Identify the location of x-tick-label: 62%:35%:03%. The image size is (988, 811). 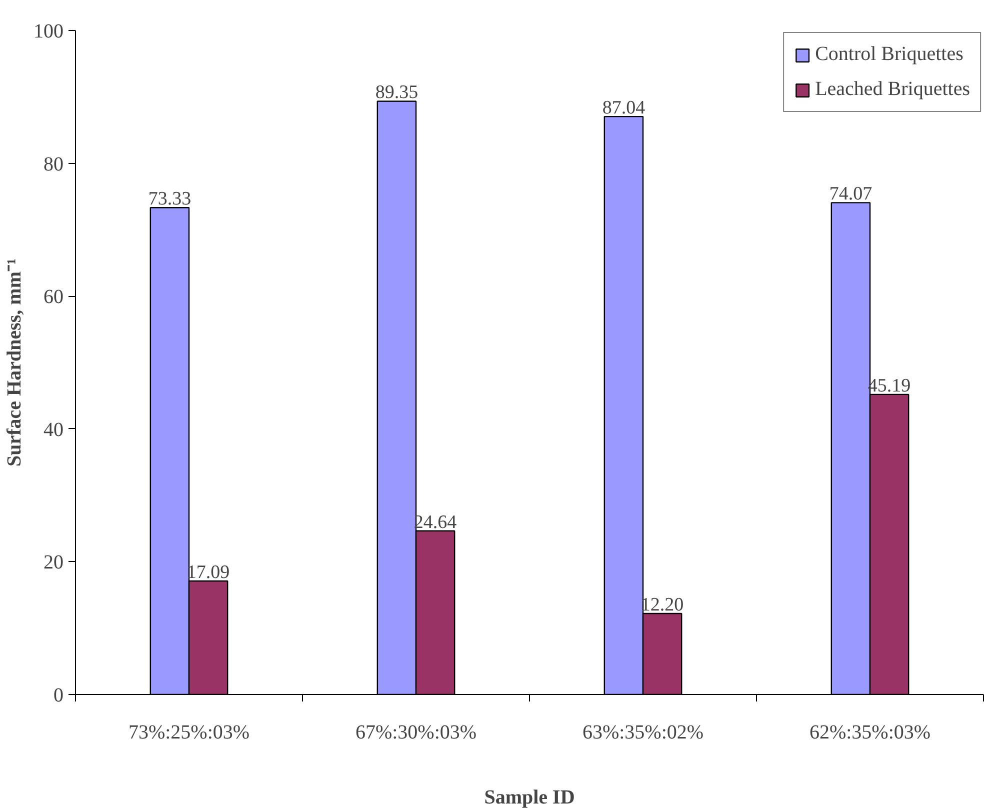
(870, 733).